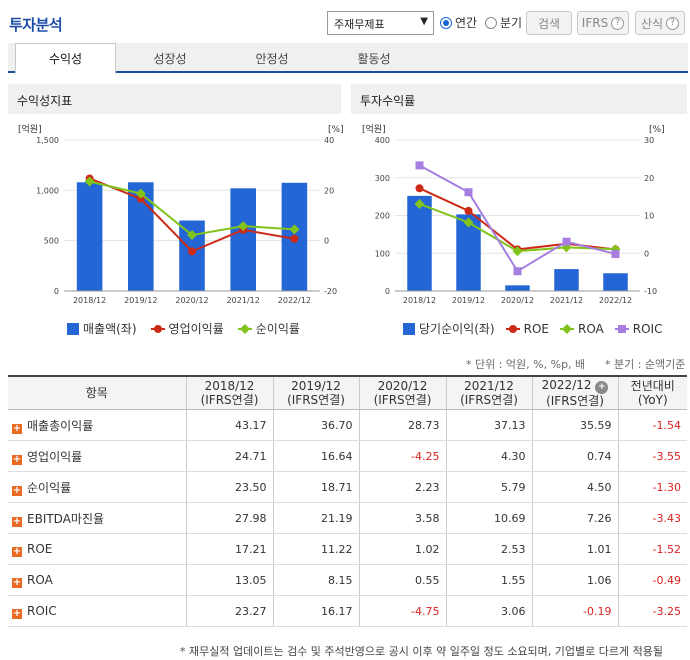 This screenshot has width=690, height=660. Describe the element at coordinates (97, 487) in the screenshot. I see `row-label: + 순이익률` at that location.